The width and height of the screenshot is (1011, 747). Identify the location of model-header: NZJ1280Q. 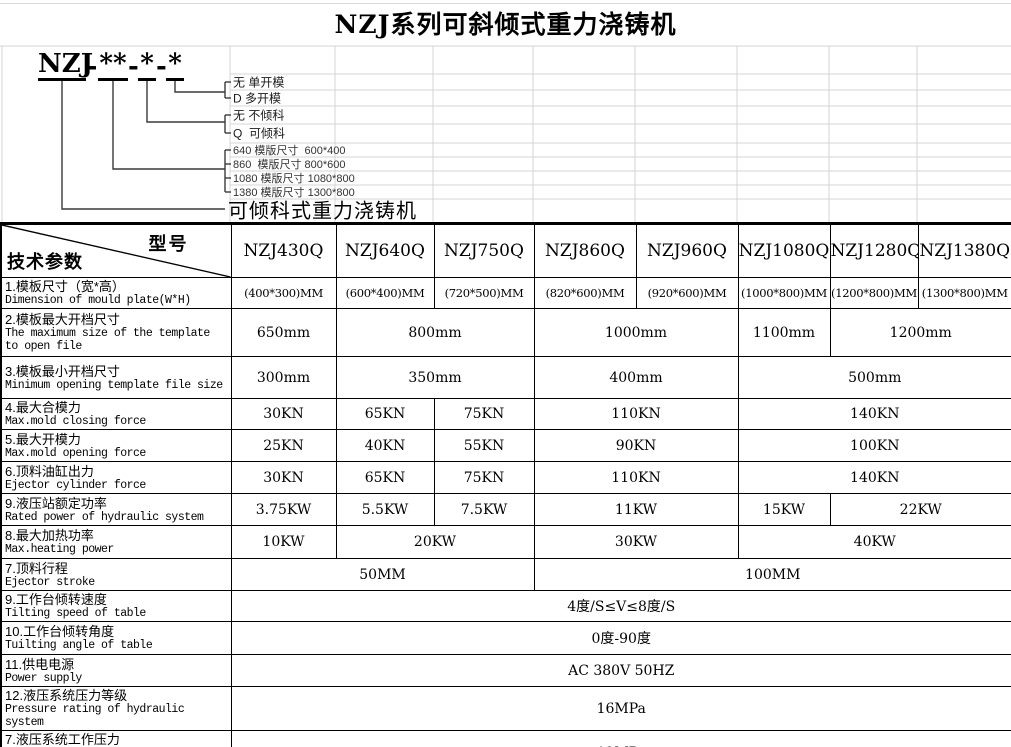
(874, 250).